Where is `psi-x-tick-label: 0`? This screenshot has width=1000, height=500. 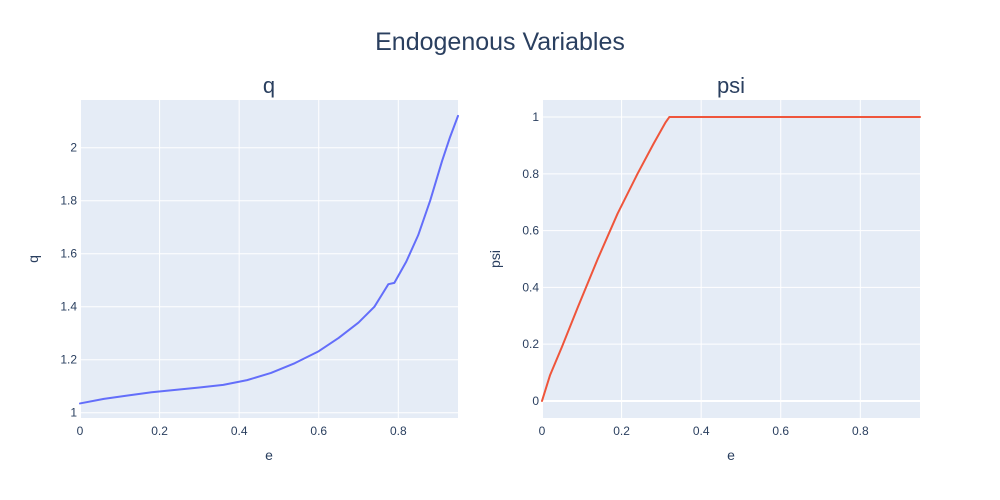 psi-x-tick-label: 0 is located at coordinates (542, 431).